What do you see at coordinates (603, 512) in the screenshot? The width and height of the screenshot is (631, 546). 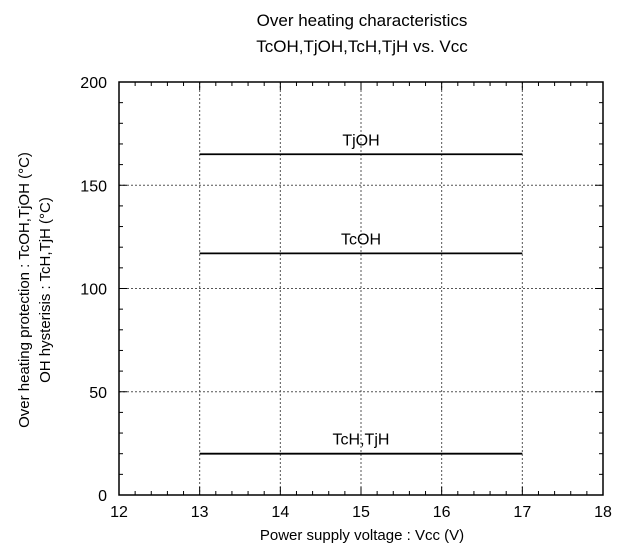 I see `x-tick-label: 18` at bounding box center [603, 512].